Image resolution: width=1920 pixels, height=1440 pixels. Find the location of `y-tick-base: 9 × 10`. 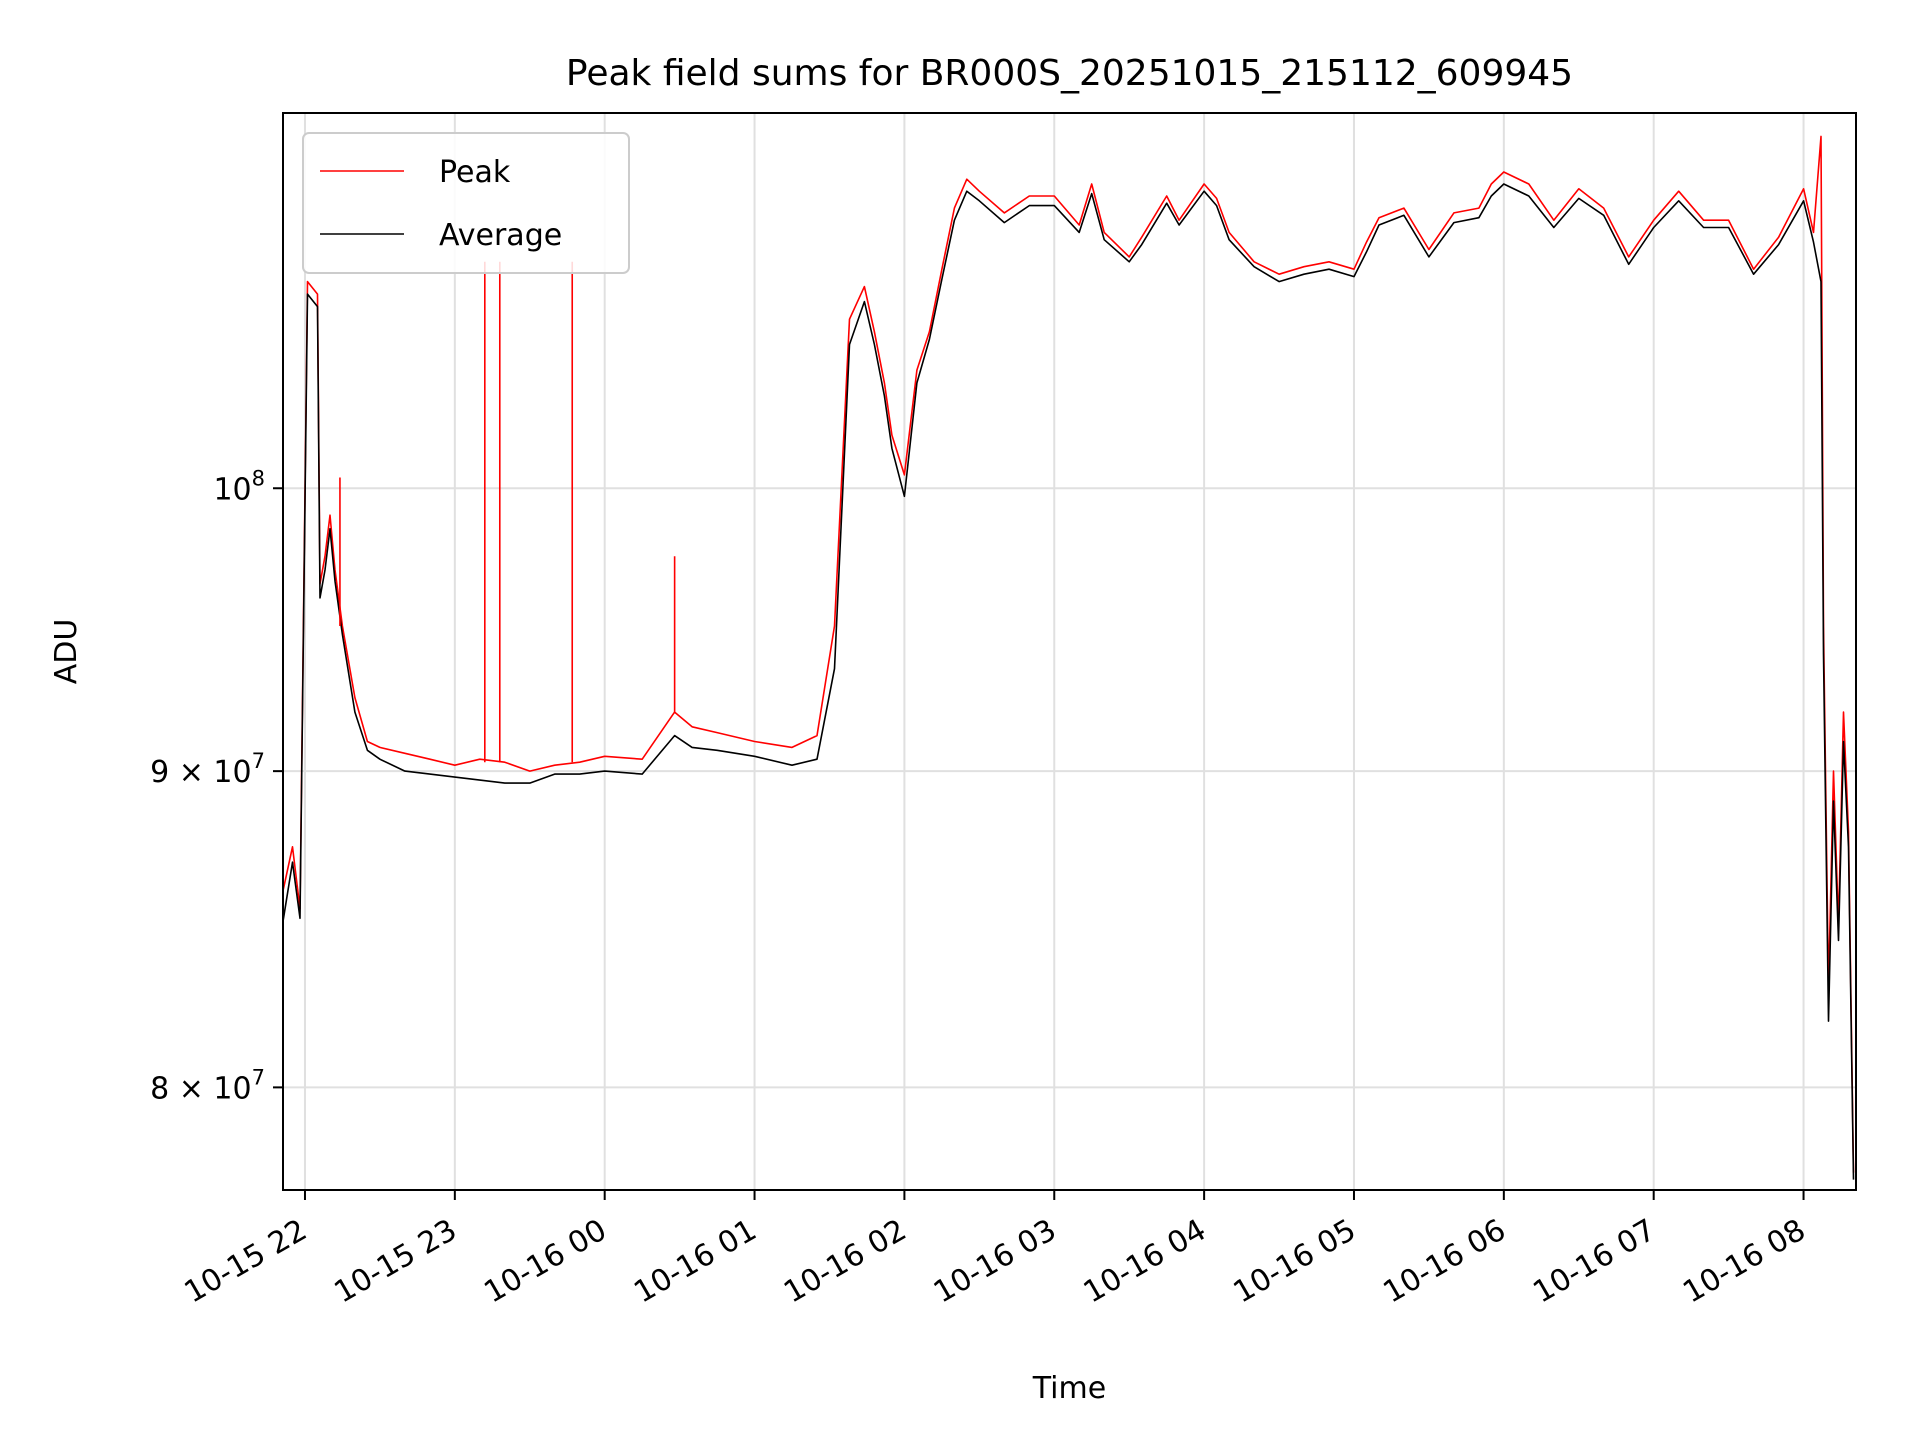

y-tick-base: 9 × 10 is located at coordinates (200, 772).